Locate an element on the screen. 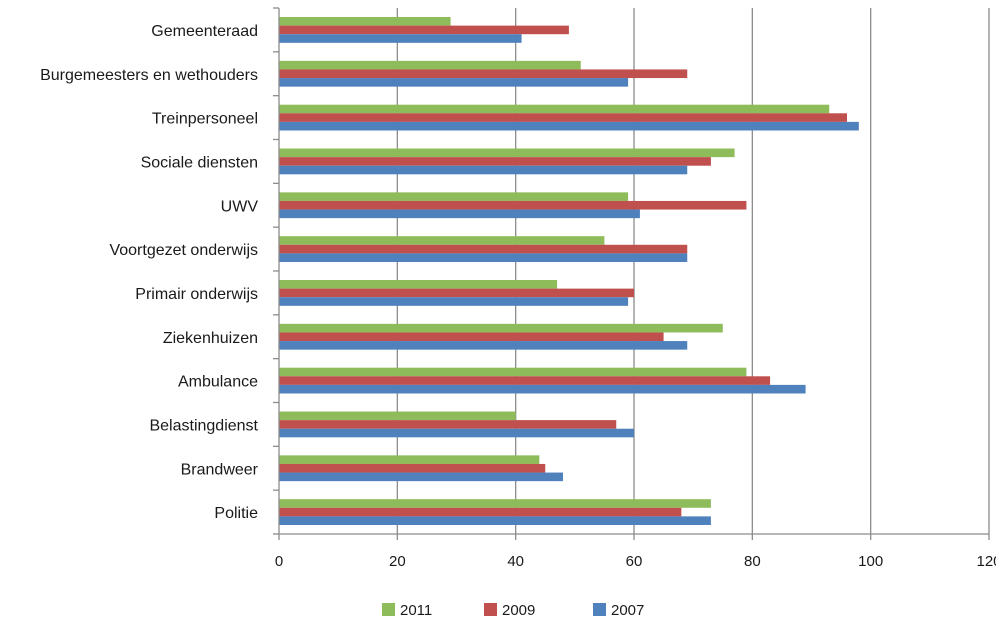  category-label: Treinpersoneel is located at coordinates (205, 119).